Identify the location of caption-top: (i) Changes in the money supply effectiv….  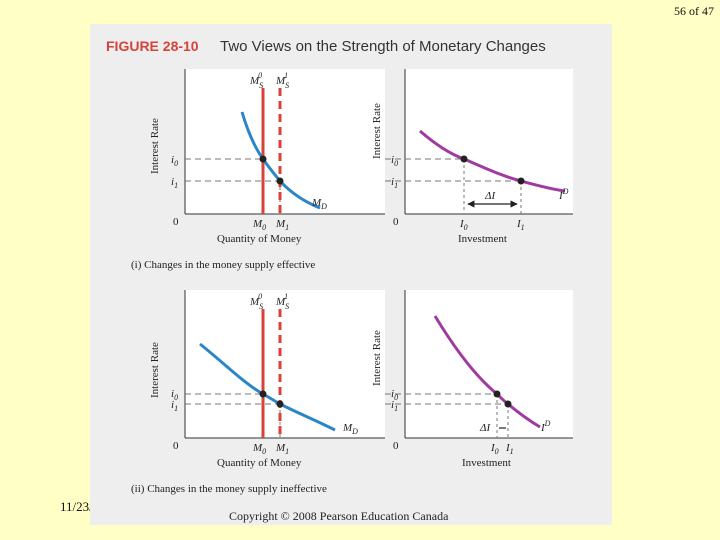
(223, 265).